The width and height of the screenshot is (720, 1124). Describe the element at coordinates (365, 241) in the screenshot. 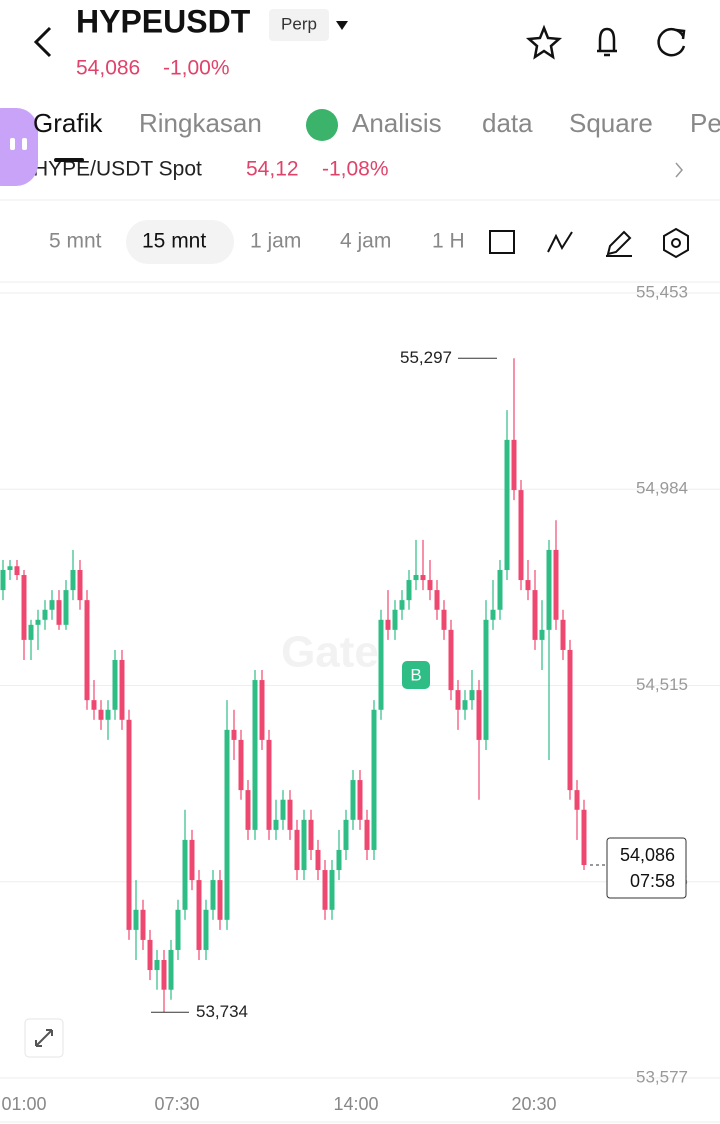

I see `interval: 4 jam` at that location.